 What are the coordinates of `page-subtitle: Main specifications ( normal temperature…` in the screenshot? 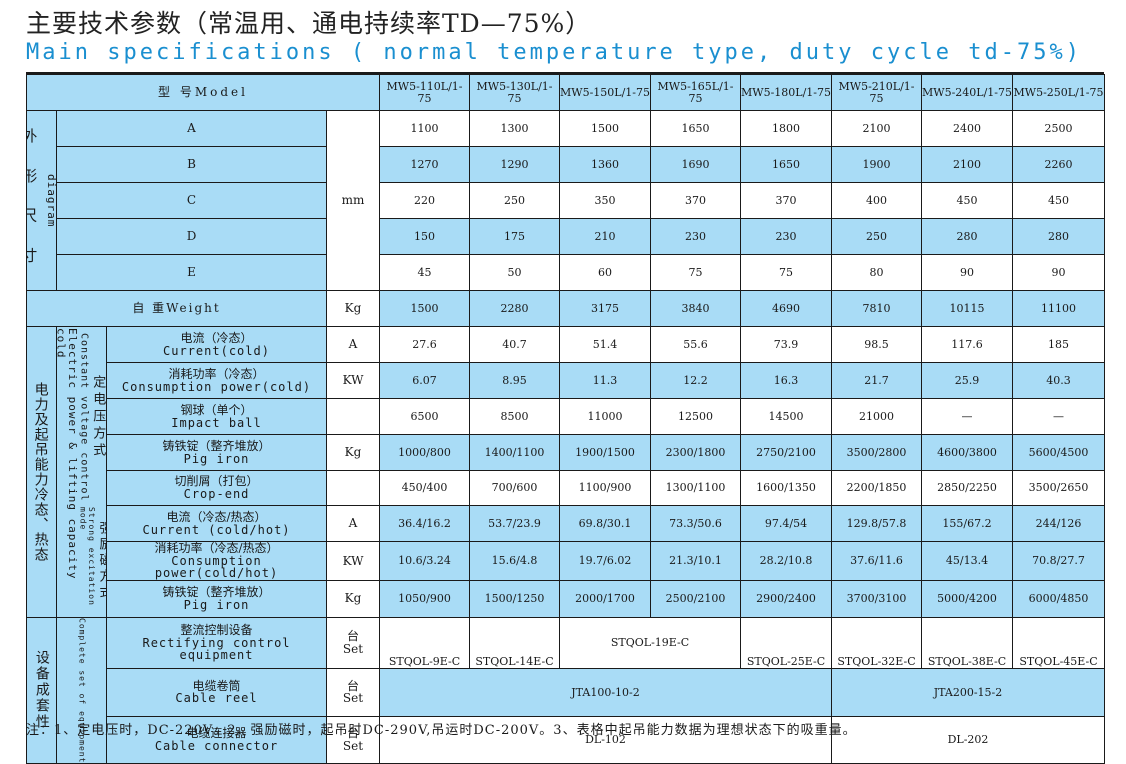 It's located at (554, 52).